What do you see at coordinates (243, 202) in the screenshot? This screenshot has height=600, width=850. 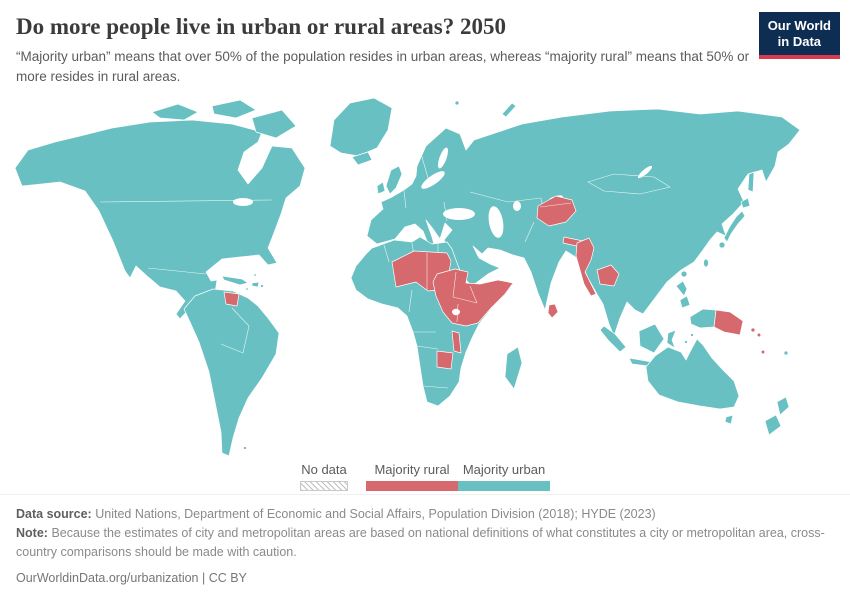 I see `great-lakes` at bounding box center [243, 202].